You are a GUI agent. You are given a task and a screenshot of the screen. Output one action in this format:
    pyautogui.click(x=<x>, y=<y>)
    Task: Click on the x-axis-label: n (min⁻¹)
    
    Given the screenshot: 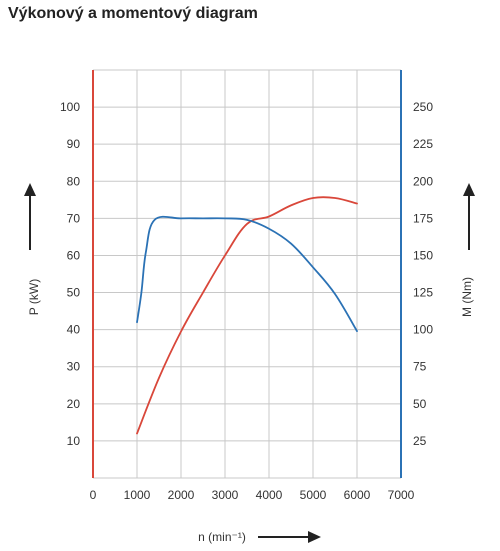 What is the action you would take?
    pyautogui.click(x=222, y=537)
    